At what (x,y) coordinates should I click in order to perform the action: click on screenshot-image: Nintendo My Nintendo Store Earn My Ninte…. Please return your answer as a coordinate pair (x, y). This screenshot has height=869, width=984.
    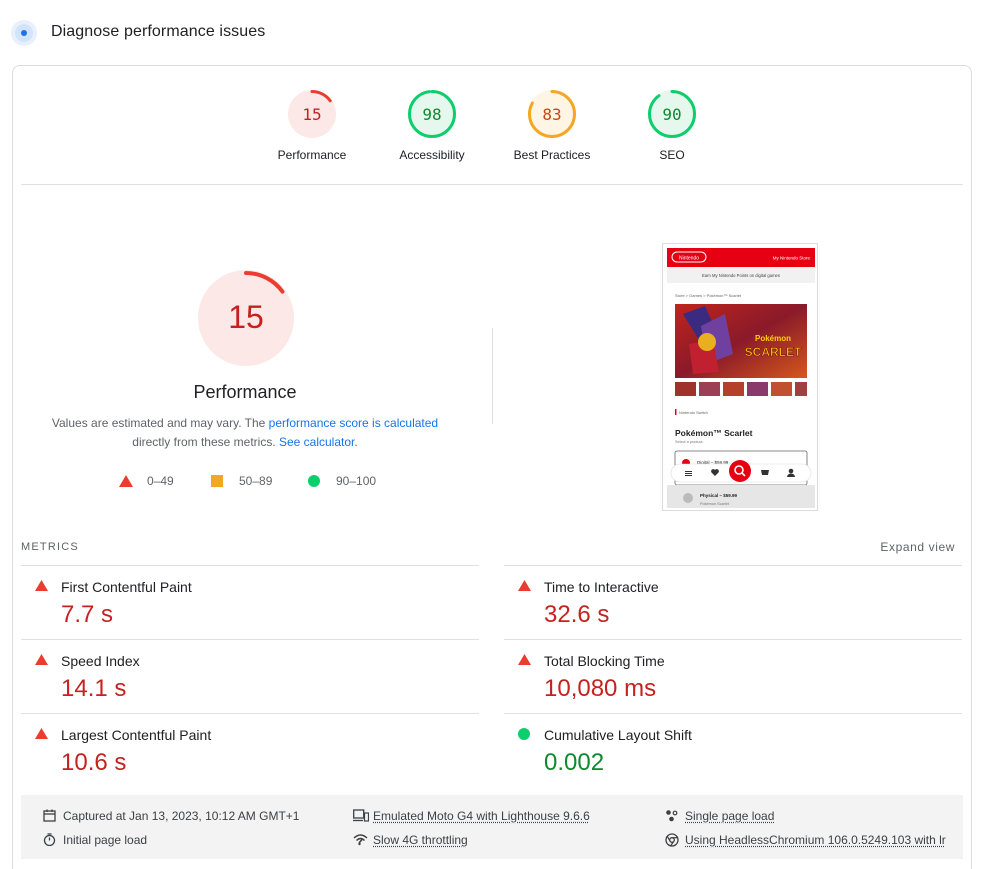
    Looking at the image, I should click on (741, 378).